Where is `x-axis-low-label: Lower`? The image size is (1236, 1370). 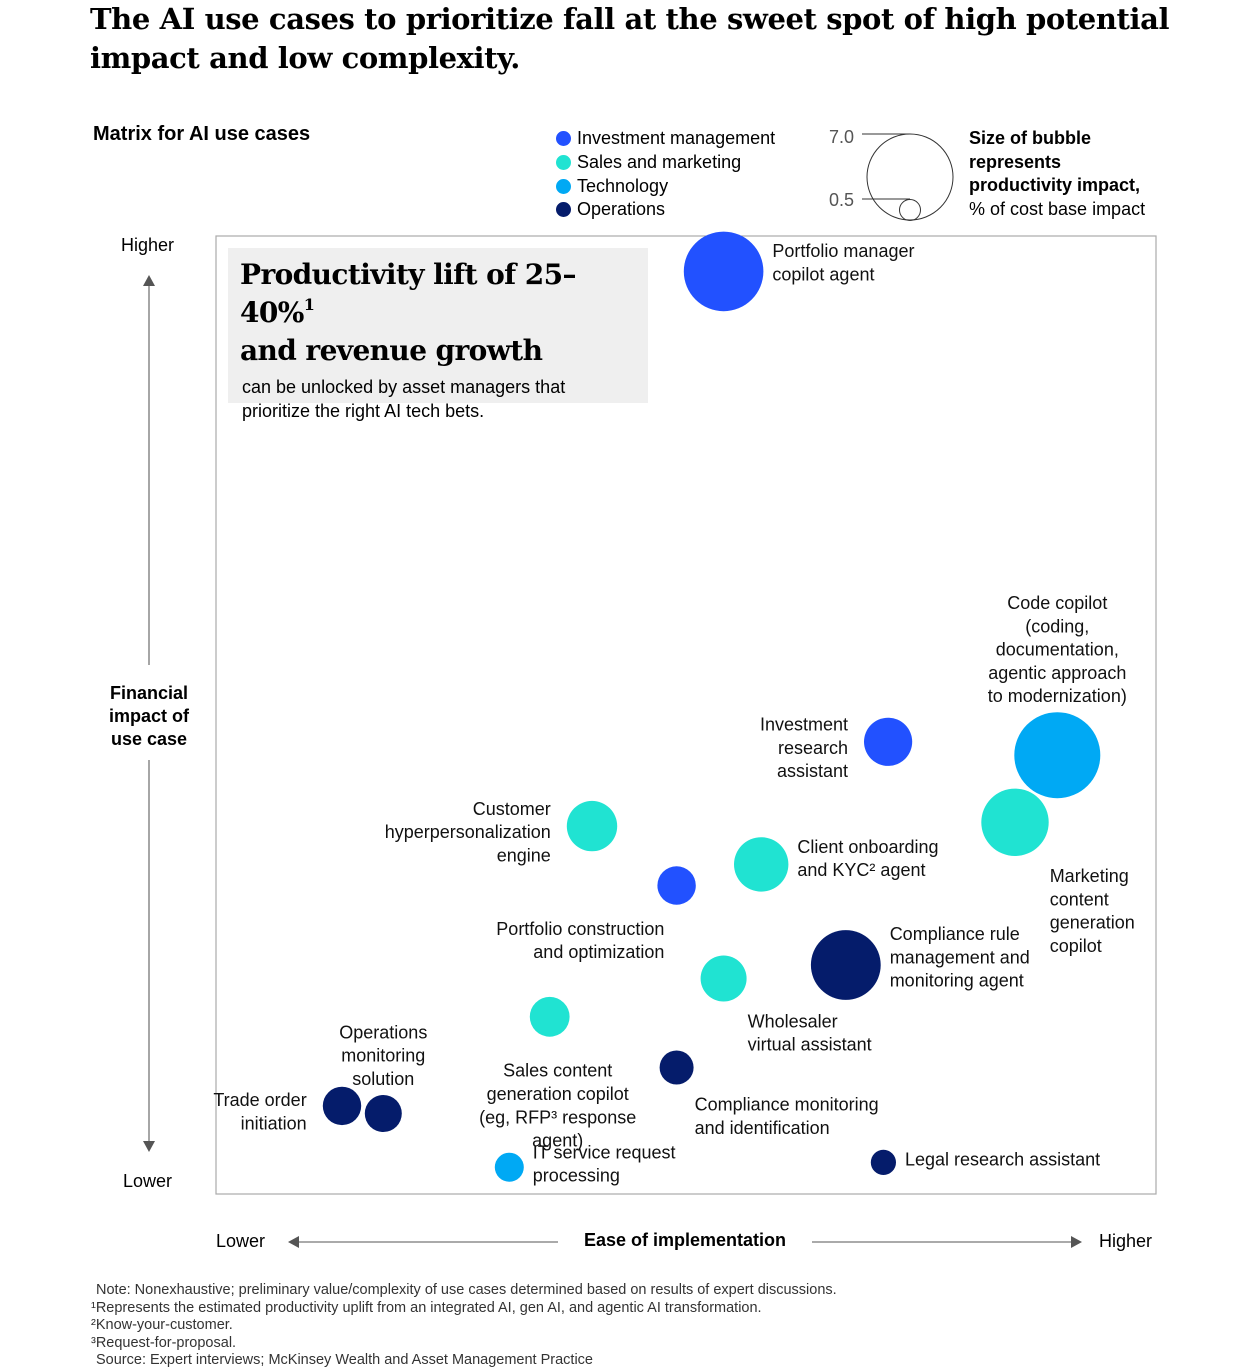
x-axis-low-label: Lower is located at coordinates (241, 1241).